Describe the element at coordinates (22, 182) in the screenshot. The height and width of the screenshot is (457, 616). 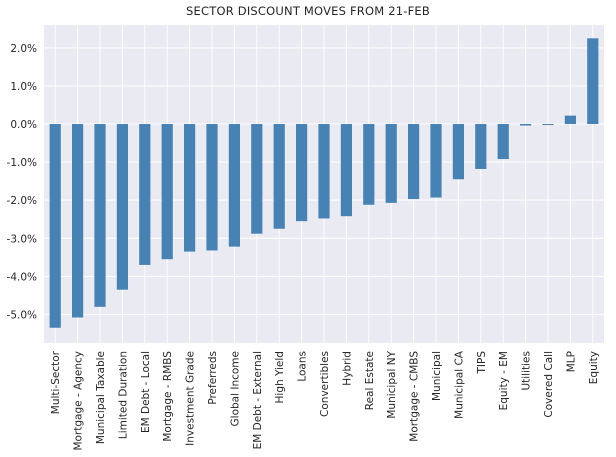
I see `y-axis-tick-labels: 2.0% 1.0% 0.0% -1.0% -2.0% -3.0% -4.0% -5.0%` at that location.